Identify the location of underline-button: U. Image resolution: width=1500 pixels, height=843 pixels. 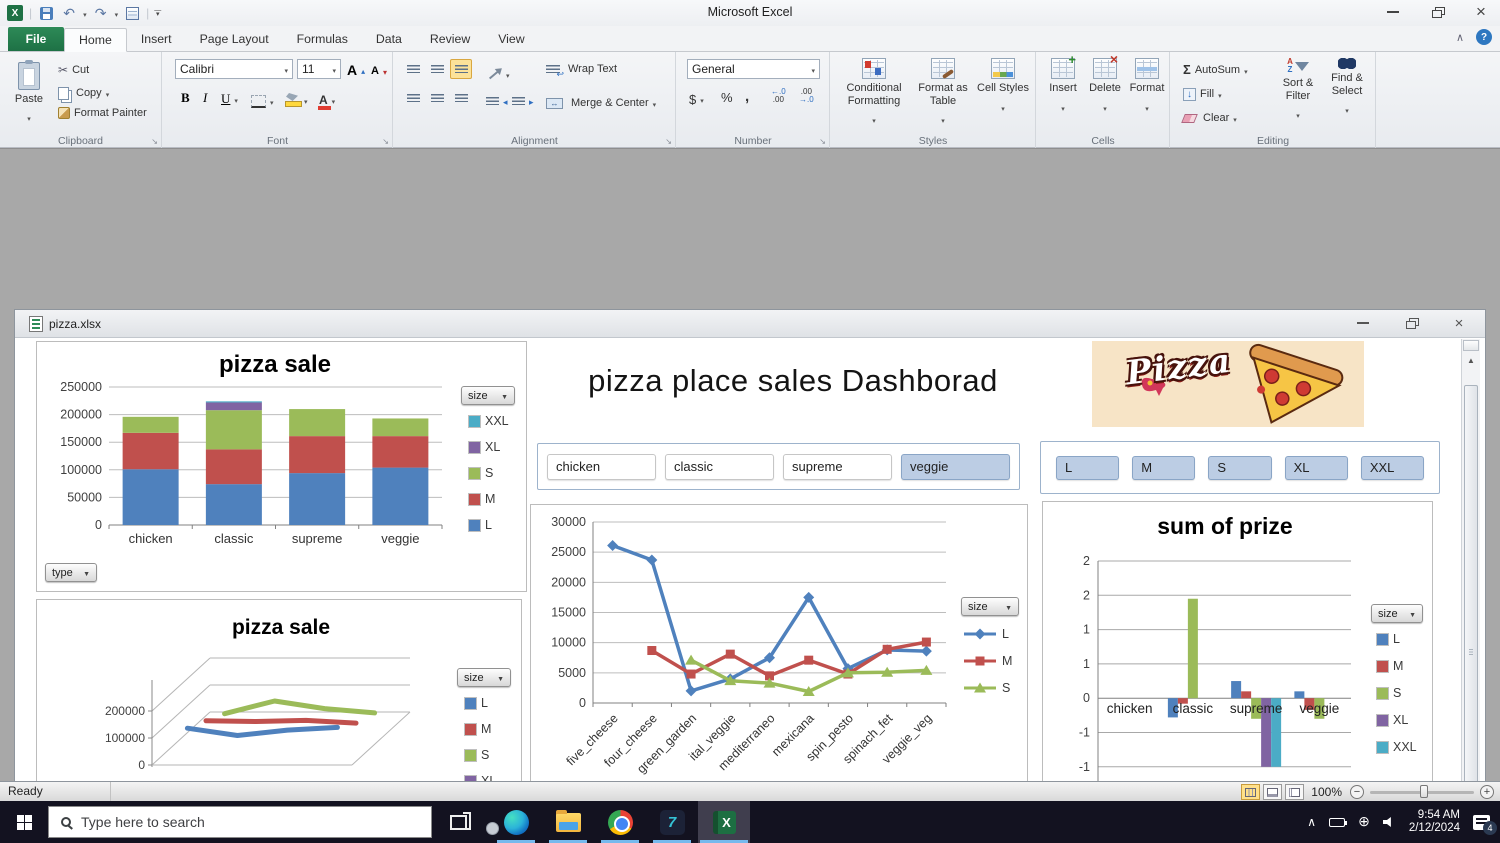
(229, 99).